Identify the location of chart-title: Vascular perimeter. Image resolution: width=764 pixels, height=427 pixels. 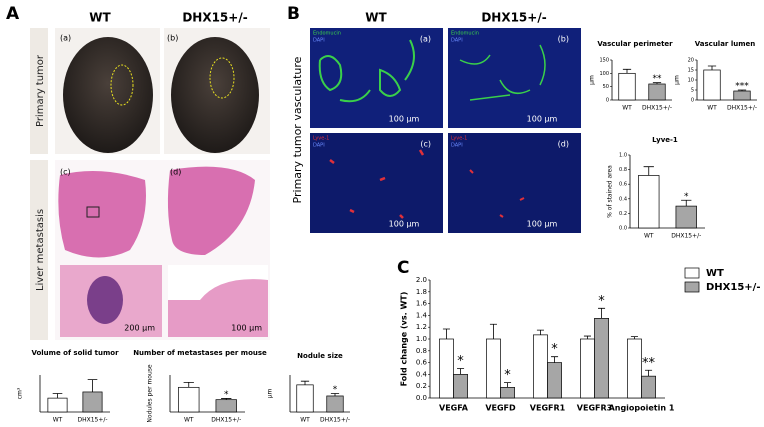
(635, 44).